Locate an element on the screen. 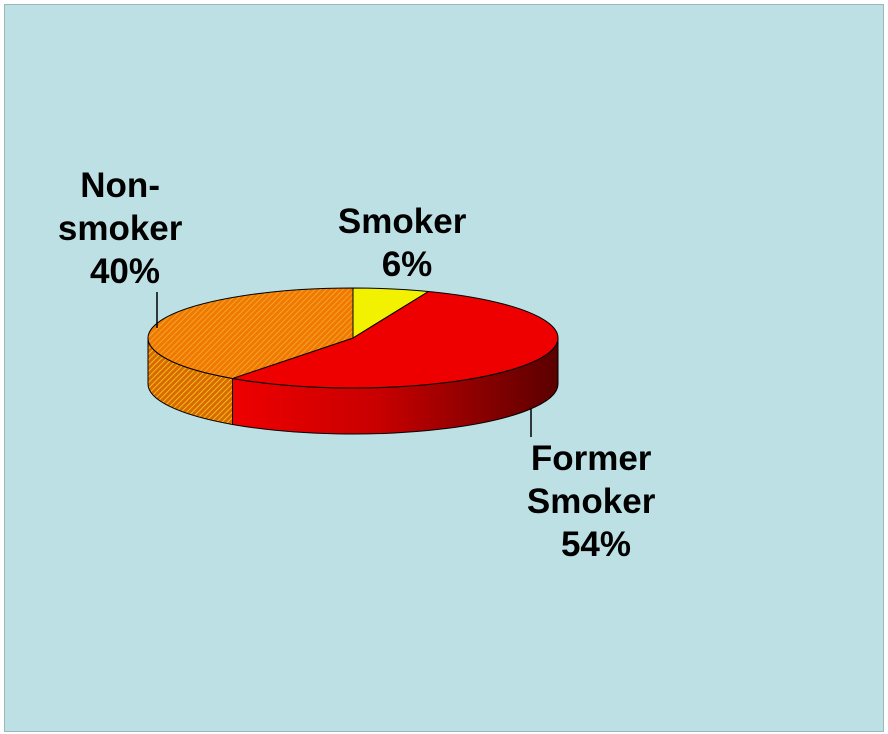 The height and width of the screenshot is (734, 888). slice-label-smoker: Smoker 6% is located at coordinates (407, 243).